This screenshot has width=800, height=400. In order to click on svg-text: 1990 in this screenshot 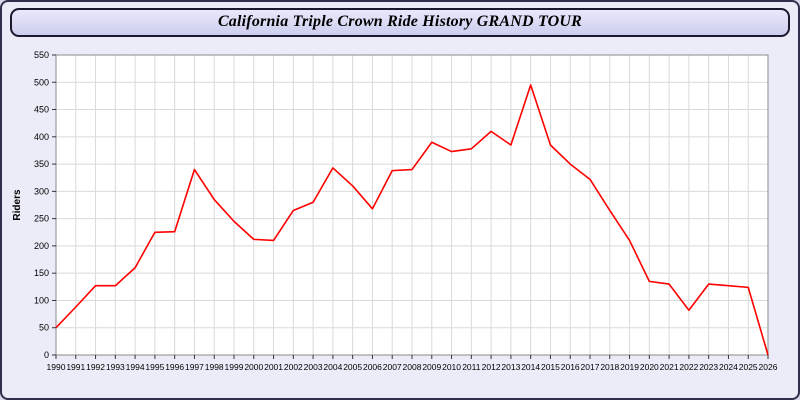, I will do `click(56, 367)`.